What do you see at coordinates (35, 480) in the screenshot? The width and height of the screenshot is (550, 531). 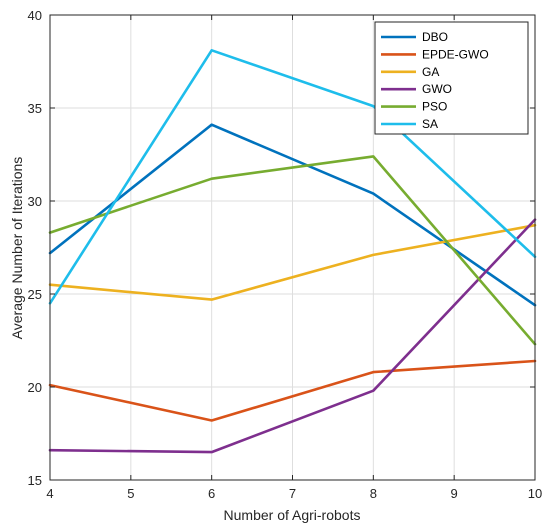 I see `y-tick-label: 15` at bounding box center [35, 480].